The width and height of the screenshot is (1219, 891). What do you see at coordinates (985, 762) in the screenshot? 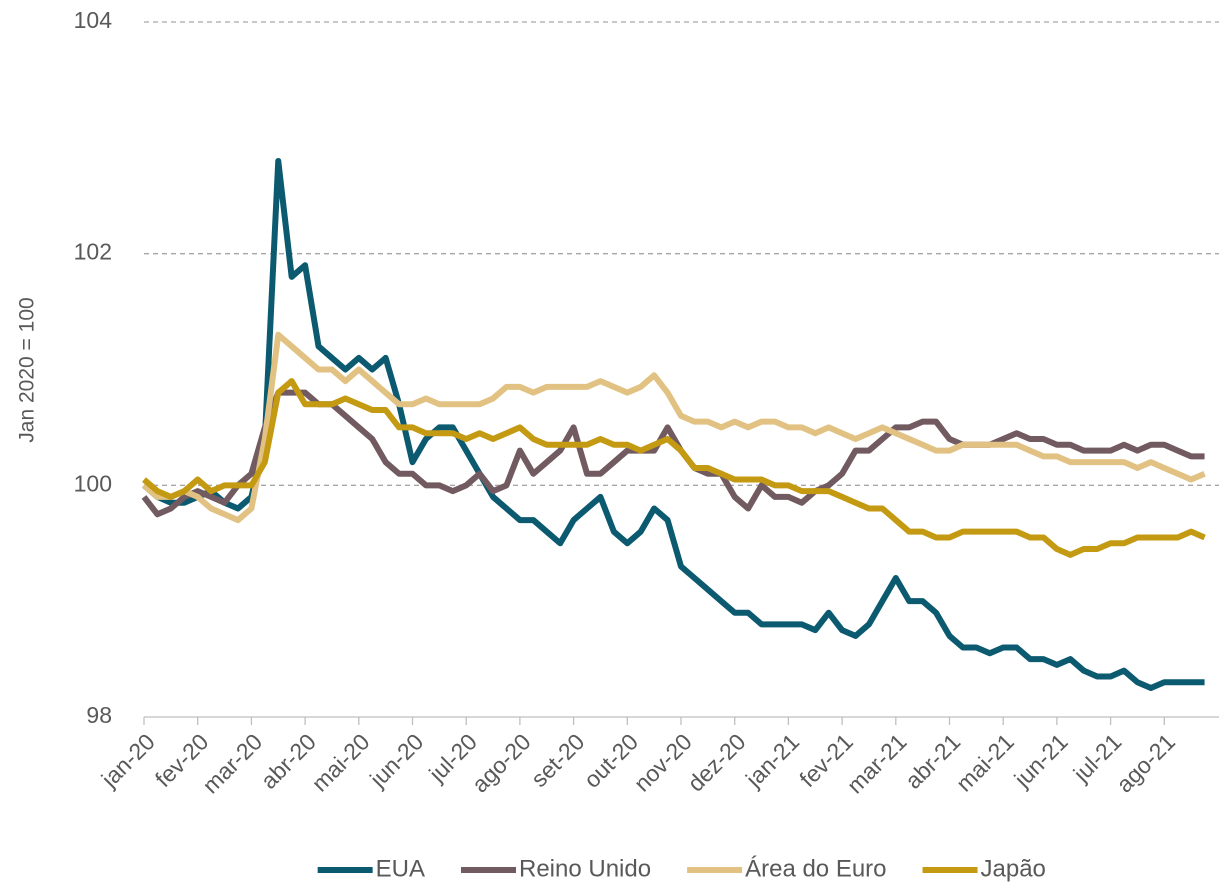
I see `x-tick-label: mai-21` at bounding box center [985, 762].